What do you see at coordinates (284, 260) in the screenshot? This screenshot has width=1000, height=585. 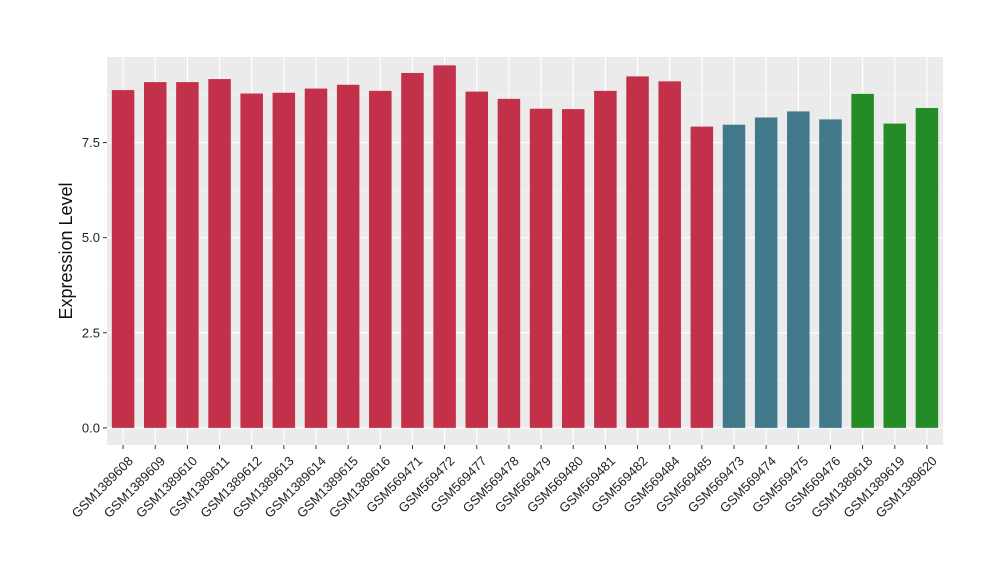 I see `bar-GSM1389613` at bounding box center [284, 260].